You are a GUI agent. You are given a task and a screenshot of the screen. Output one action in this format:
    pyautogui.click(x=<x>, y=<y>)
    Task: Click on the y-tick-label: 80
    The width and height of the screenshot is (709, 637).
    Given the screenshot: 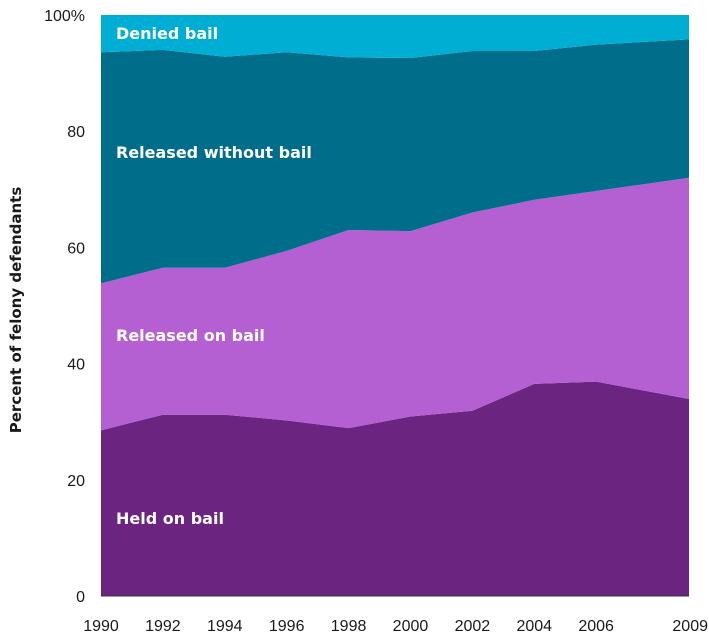 What is the action you would take?
    pyautogui.click(x=76, y=132)
    